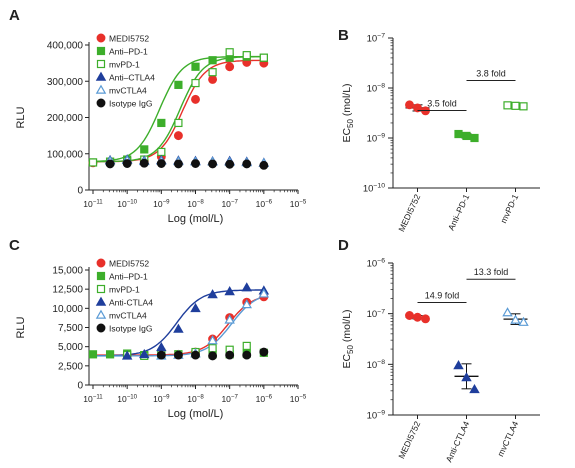 Image resolution: width=575 pixels, height=468 pixels. Describe the element at coordinates (93, 399) in the screenshot. I see `x-tick-label: 10⁻¹¹` at that location.